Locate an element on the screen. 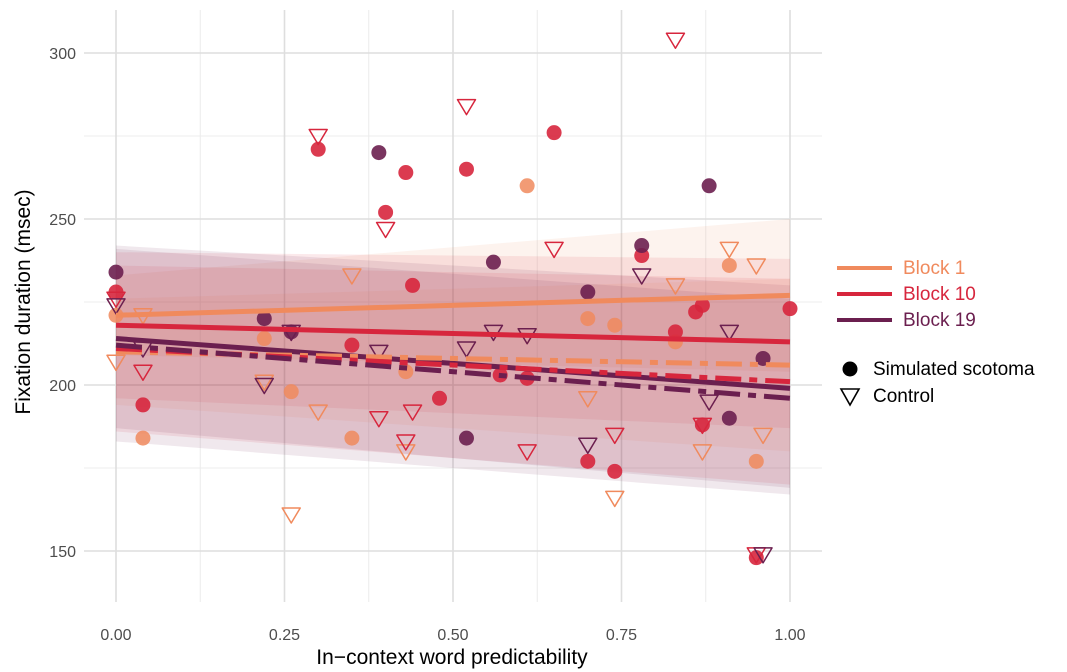 The image size is (1067, 672). y-tick-label: 250 is located at coordinates (62, 220).